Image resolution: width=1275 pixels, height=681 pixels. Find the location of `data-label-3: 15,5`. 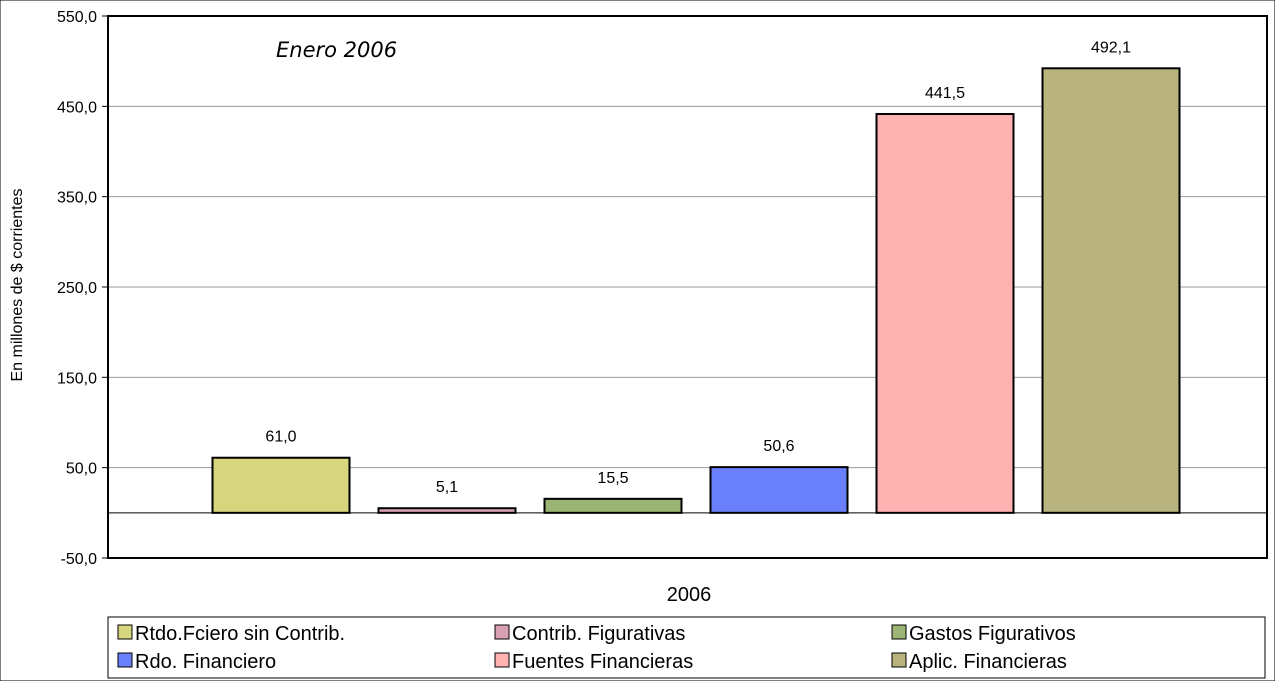

data-label-3: 15,5 is located at coordinates (612, 478).